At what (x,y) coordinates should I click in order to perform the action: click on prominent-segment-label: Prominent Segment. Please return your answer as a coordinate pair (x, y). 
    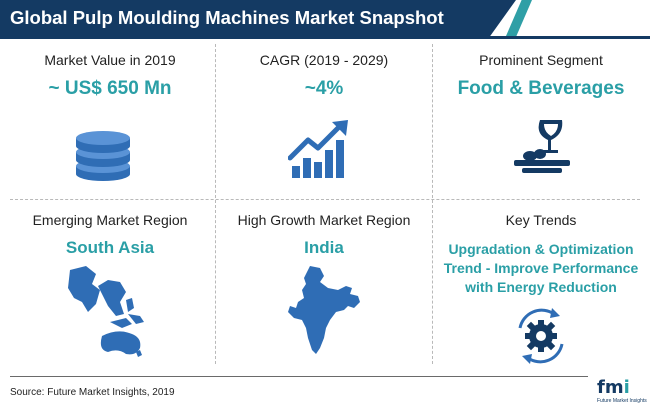
    Looking at the image, I should click on (541, 60).